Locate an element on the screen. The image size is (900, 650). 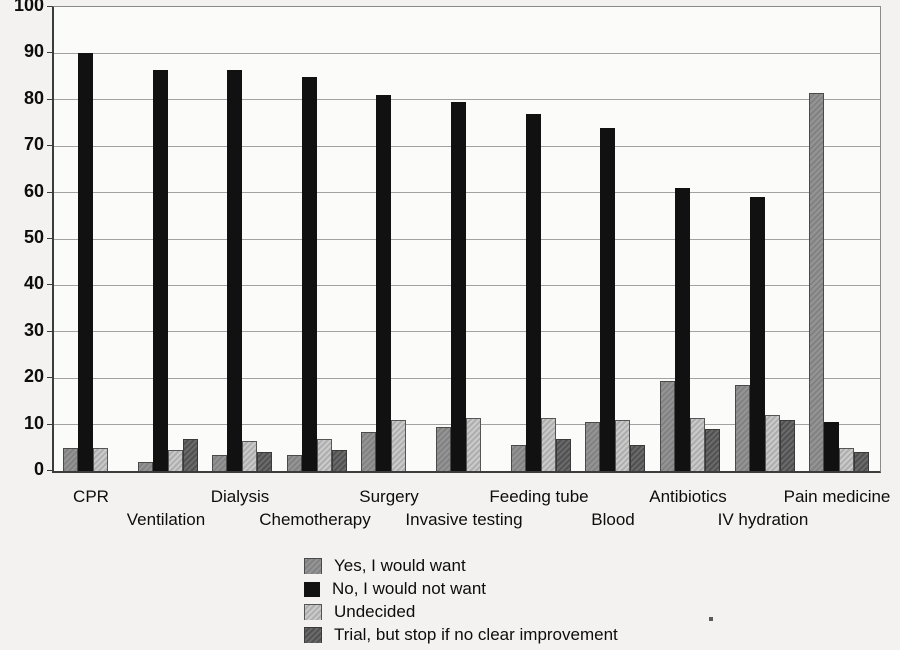
legend-item-yes: Yes, I would want is located at coordinates (461, 566).